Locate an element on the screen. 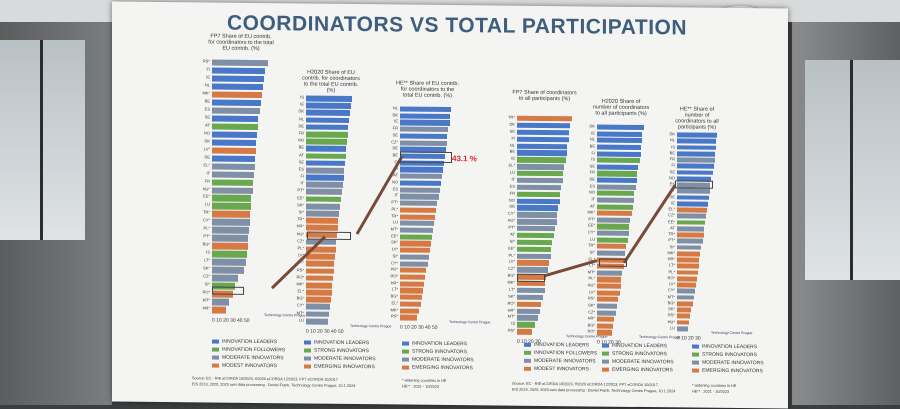 The width and height of the screenshot is (900, 409). left-window-frame is located at coordinates (41, 140).